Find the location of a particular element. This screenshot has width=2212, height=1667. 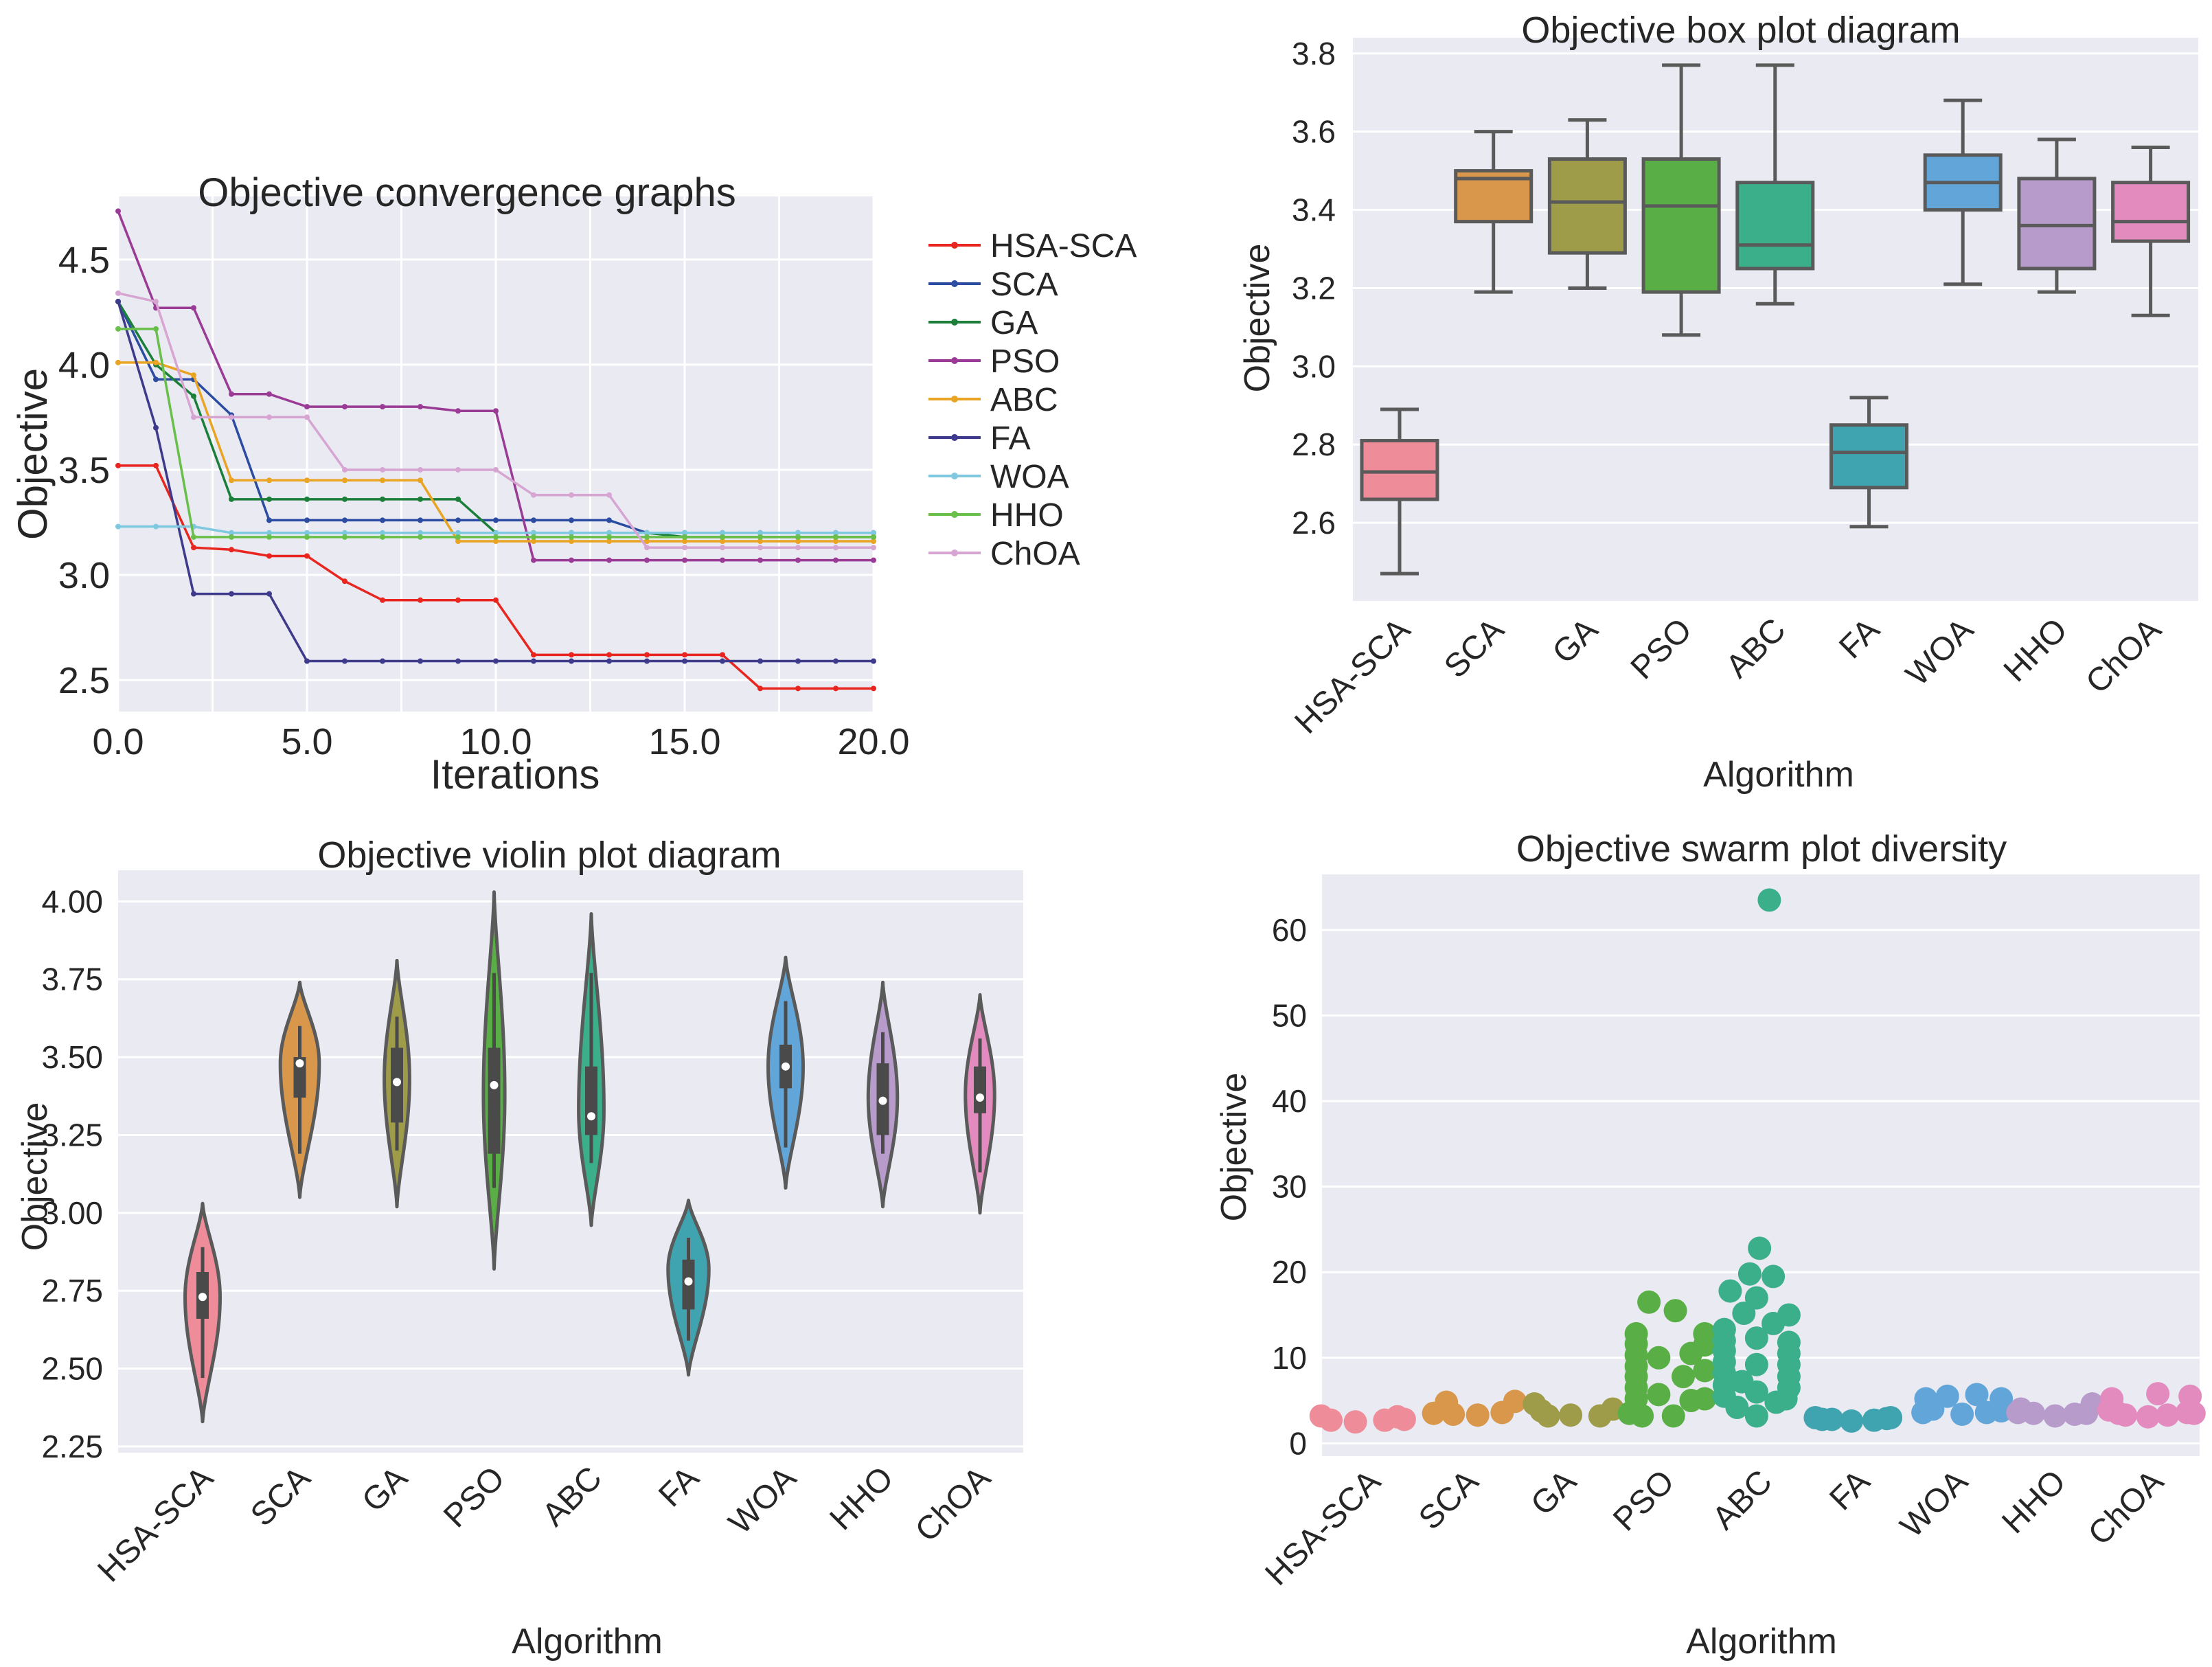

category-label: WOA is located at coordinates (1940, 652).